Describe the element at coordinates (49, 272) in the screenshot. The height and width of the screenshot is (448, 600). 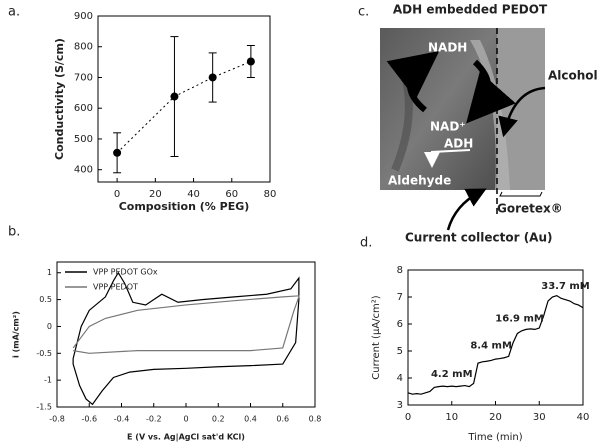
I see `y-tick-label: 1` at that location.